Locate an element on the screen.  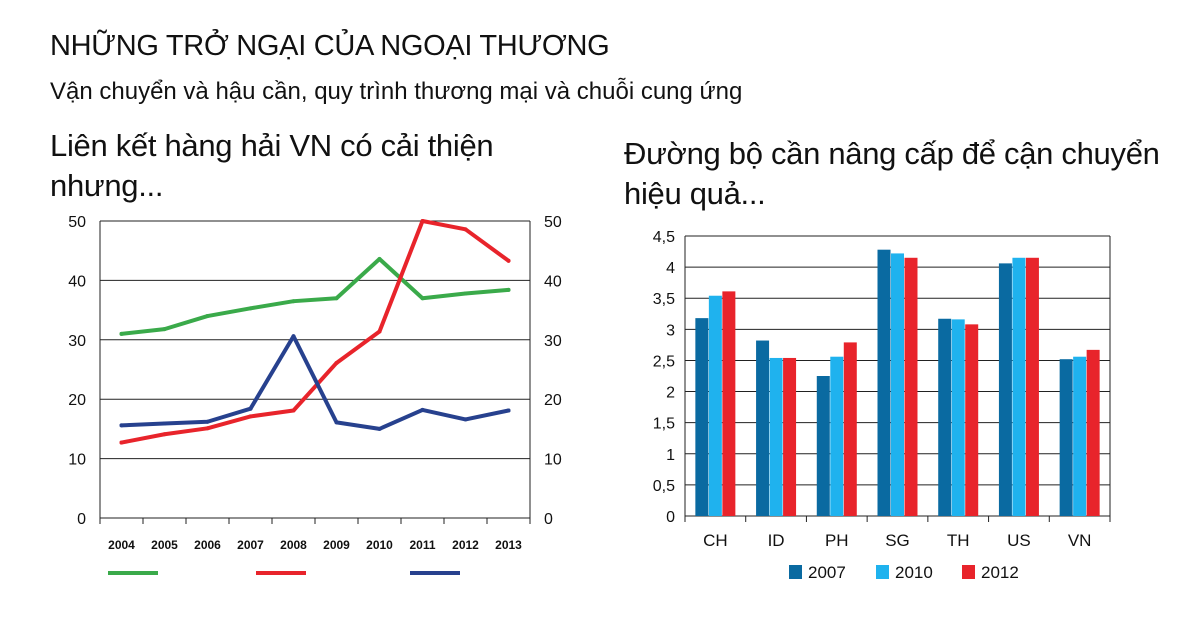
y-tick-label-right: 30 is located at coordinates (553, 341).